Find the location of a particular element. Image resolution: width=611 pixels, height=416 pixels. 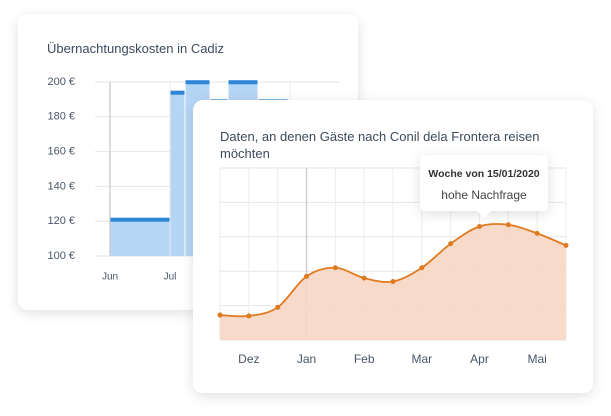

tooltip: Woche von 15/01/2020 hohe Nachfrage is located at coordinates (484, 186).